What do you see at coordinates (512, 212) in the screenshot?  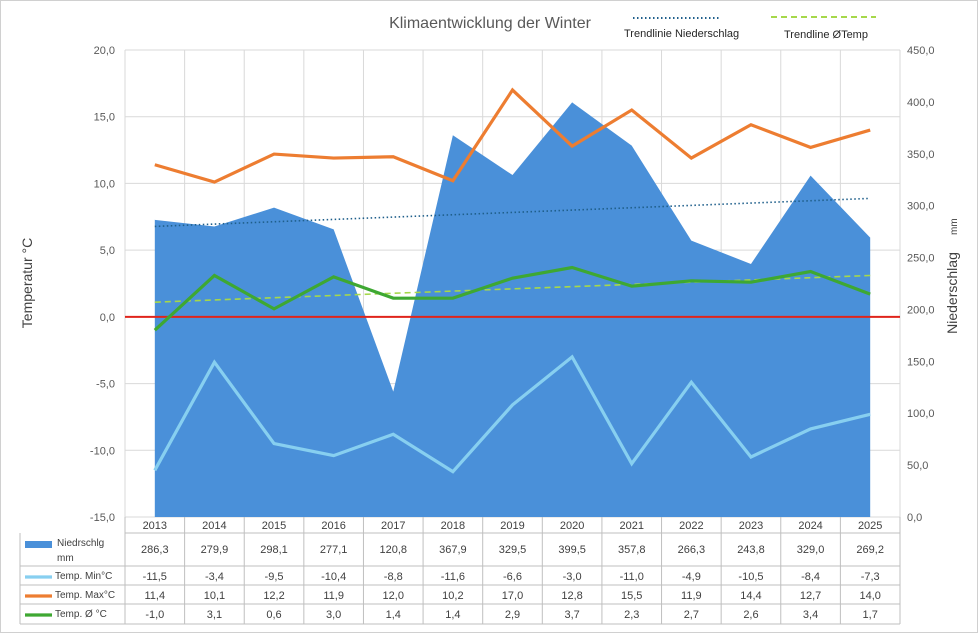 I see `precipitation-trendline` at bounding box center [512, 212].